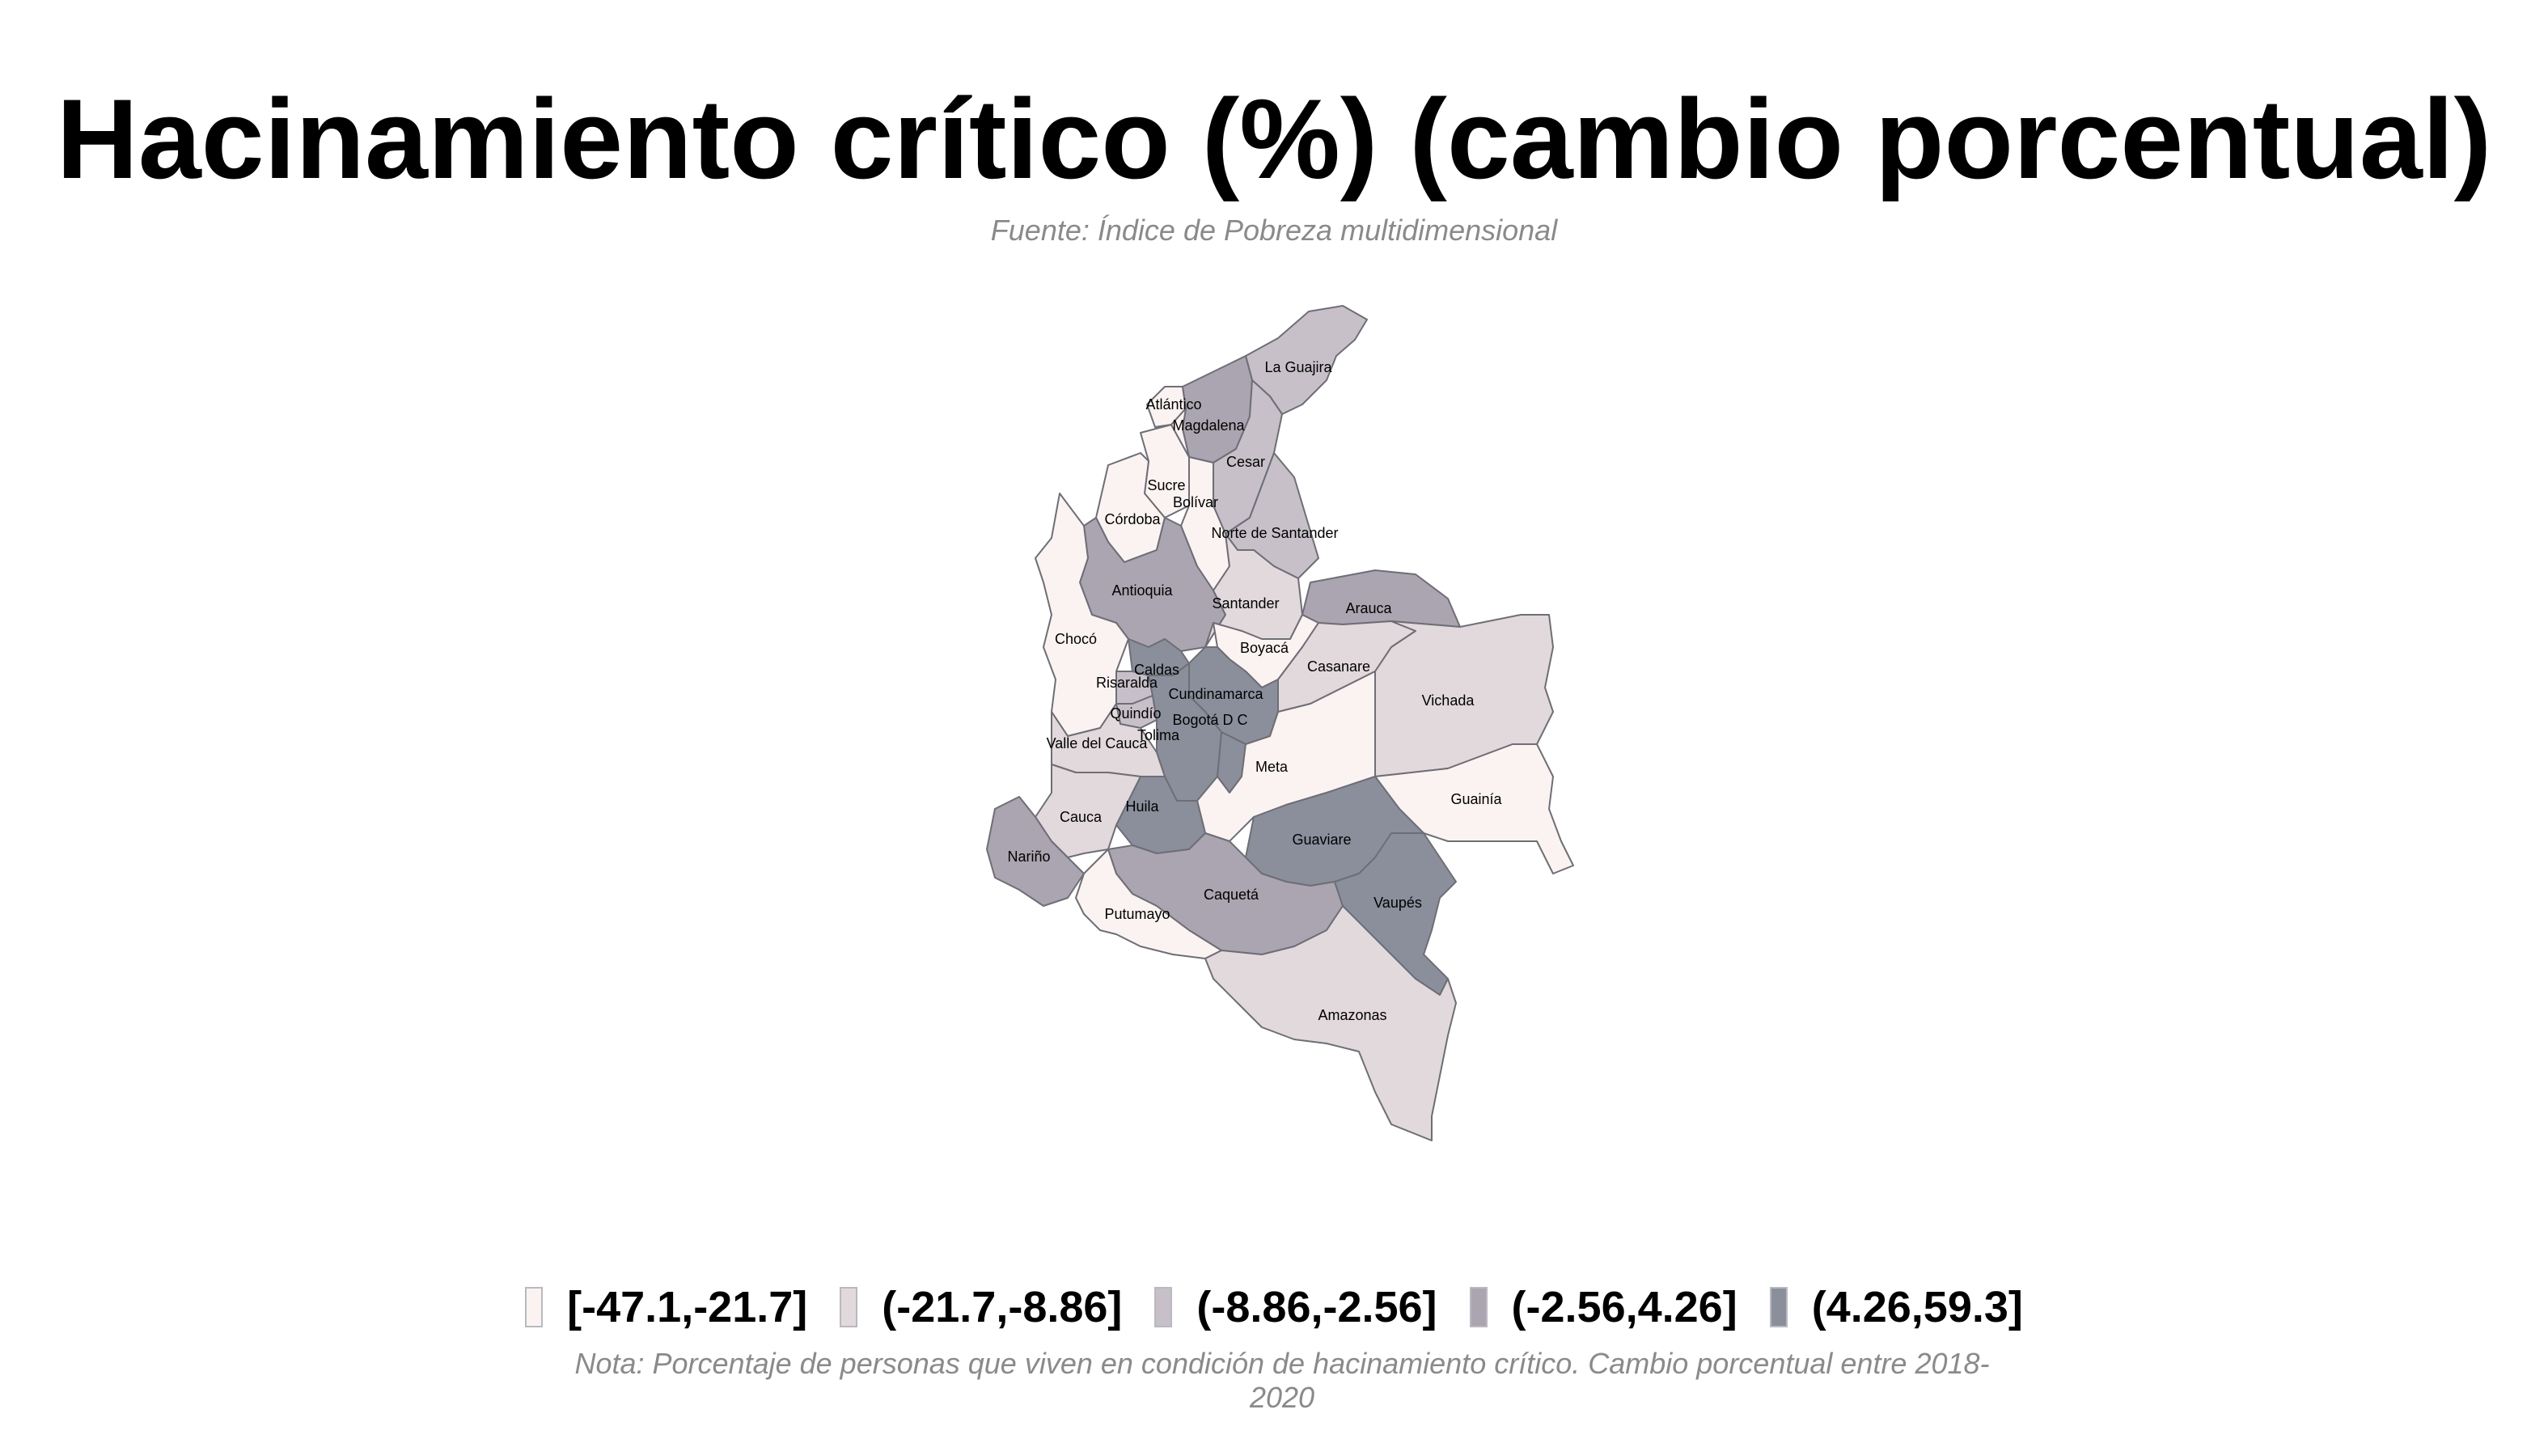 This screenshot has width=2548, height=1456. I want to click on legend-item: (-21.7,-8.86], so click(981, 1307).